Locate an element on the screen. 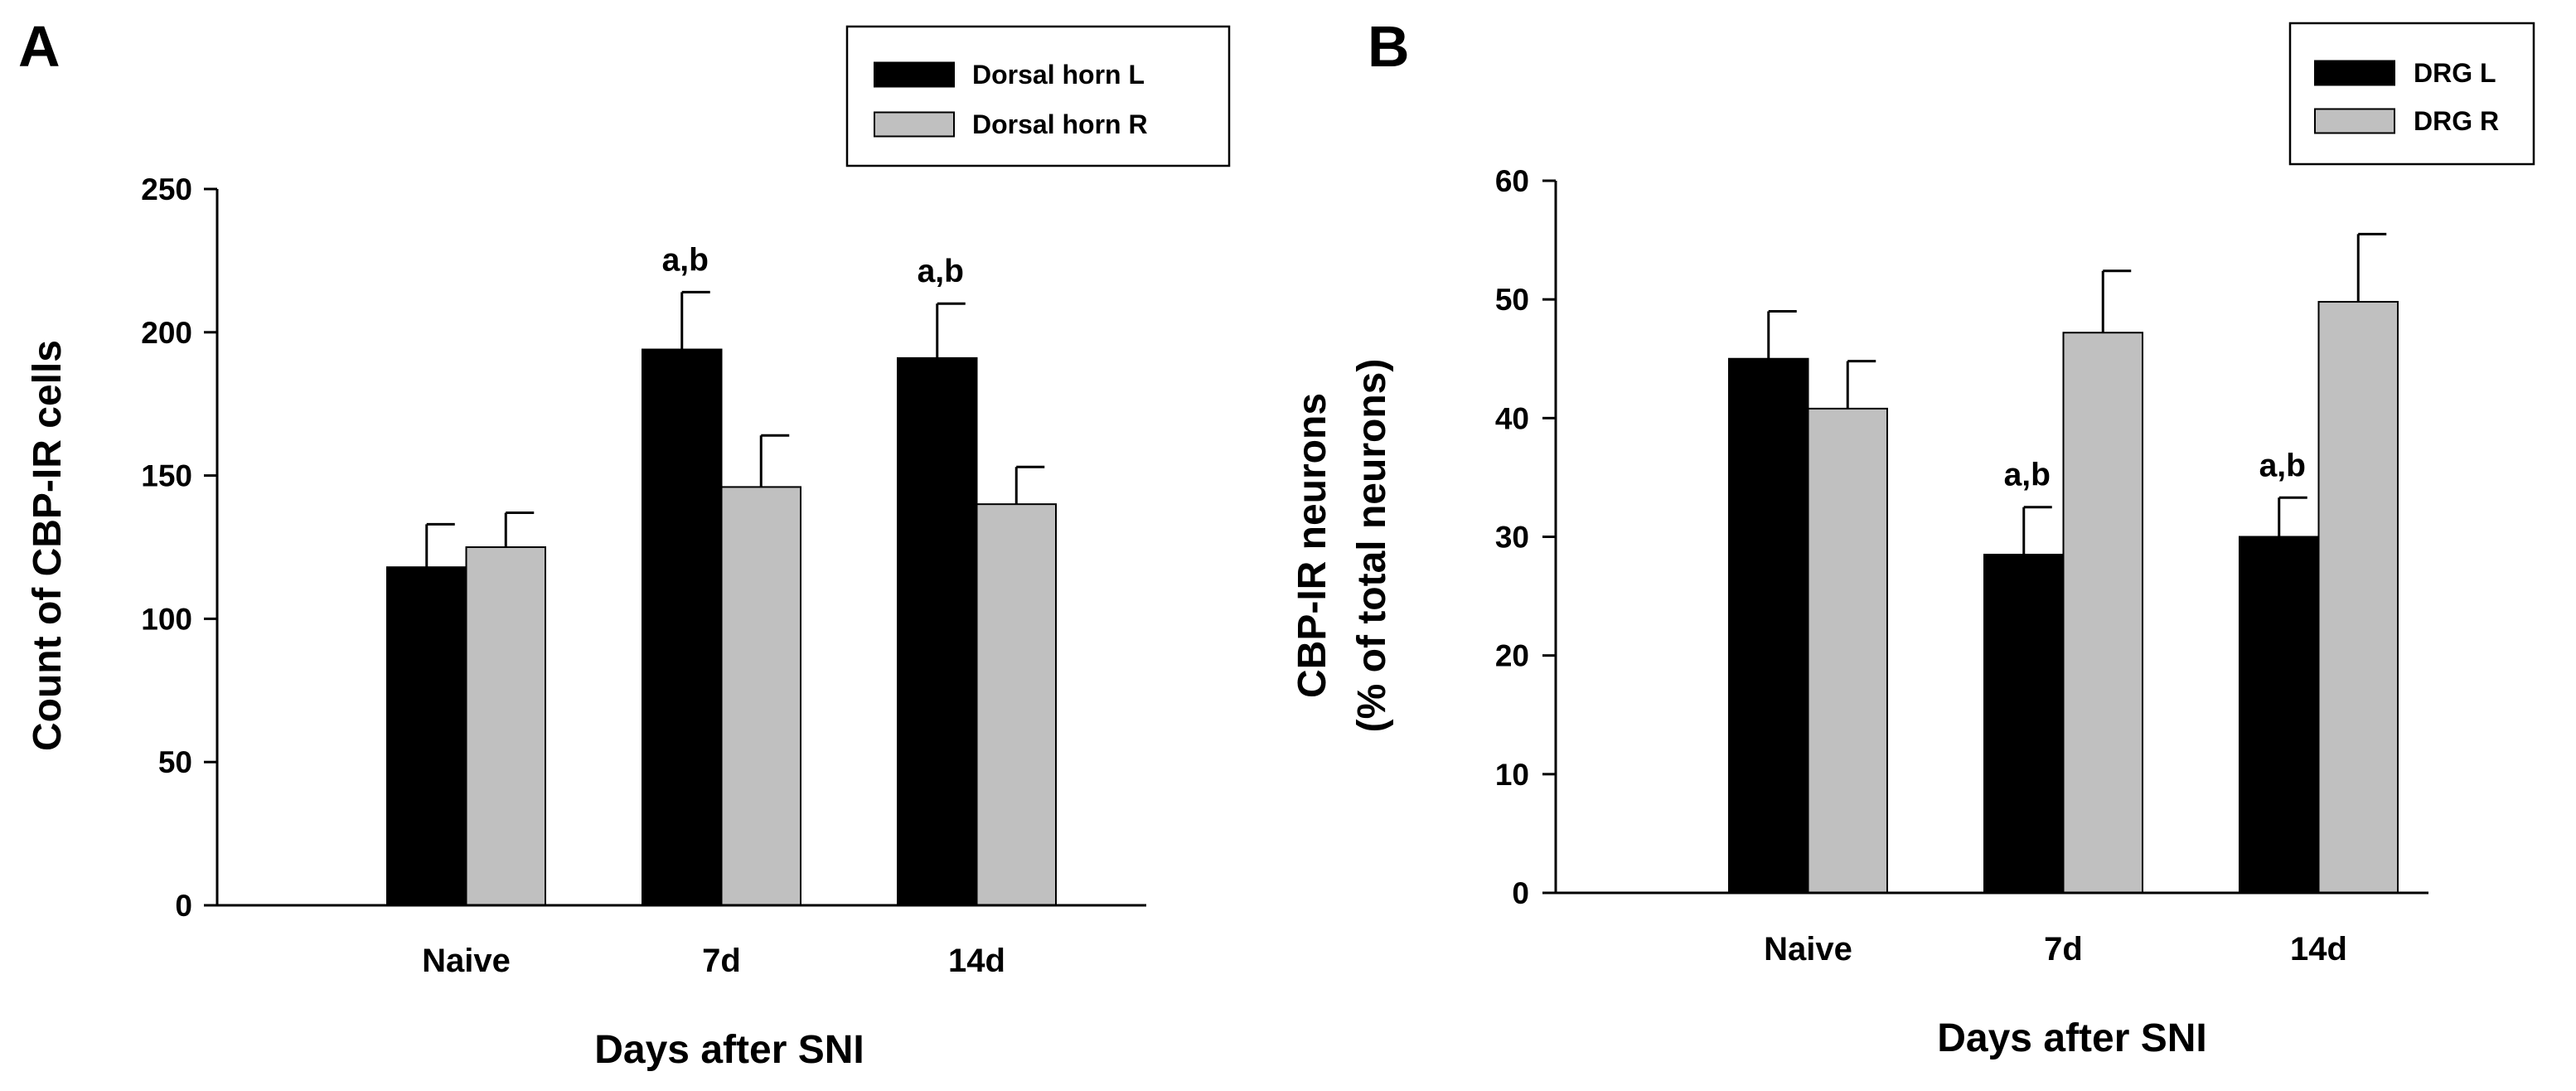 The height and width of the screenshot is (1091, 2576). y-tick-label: 250 is located at coordinates (166, 189).